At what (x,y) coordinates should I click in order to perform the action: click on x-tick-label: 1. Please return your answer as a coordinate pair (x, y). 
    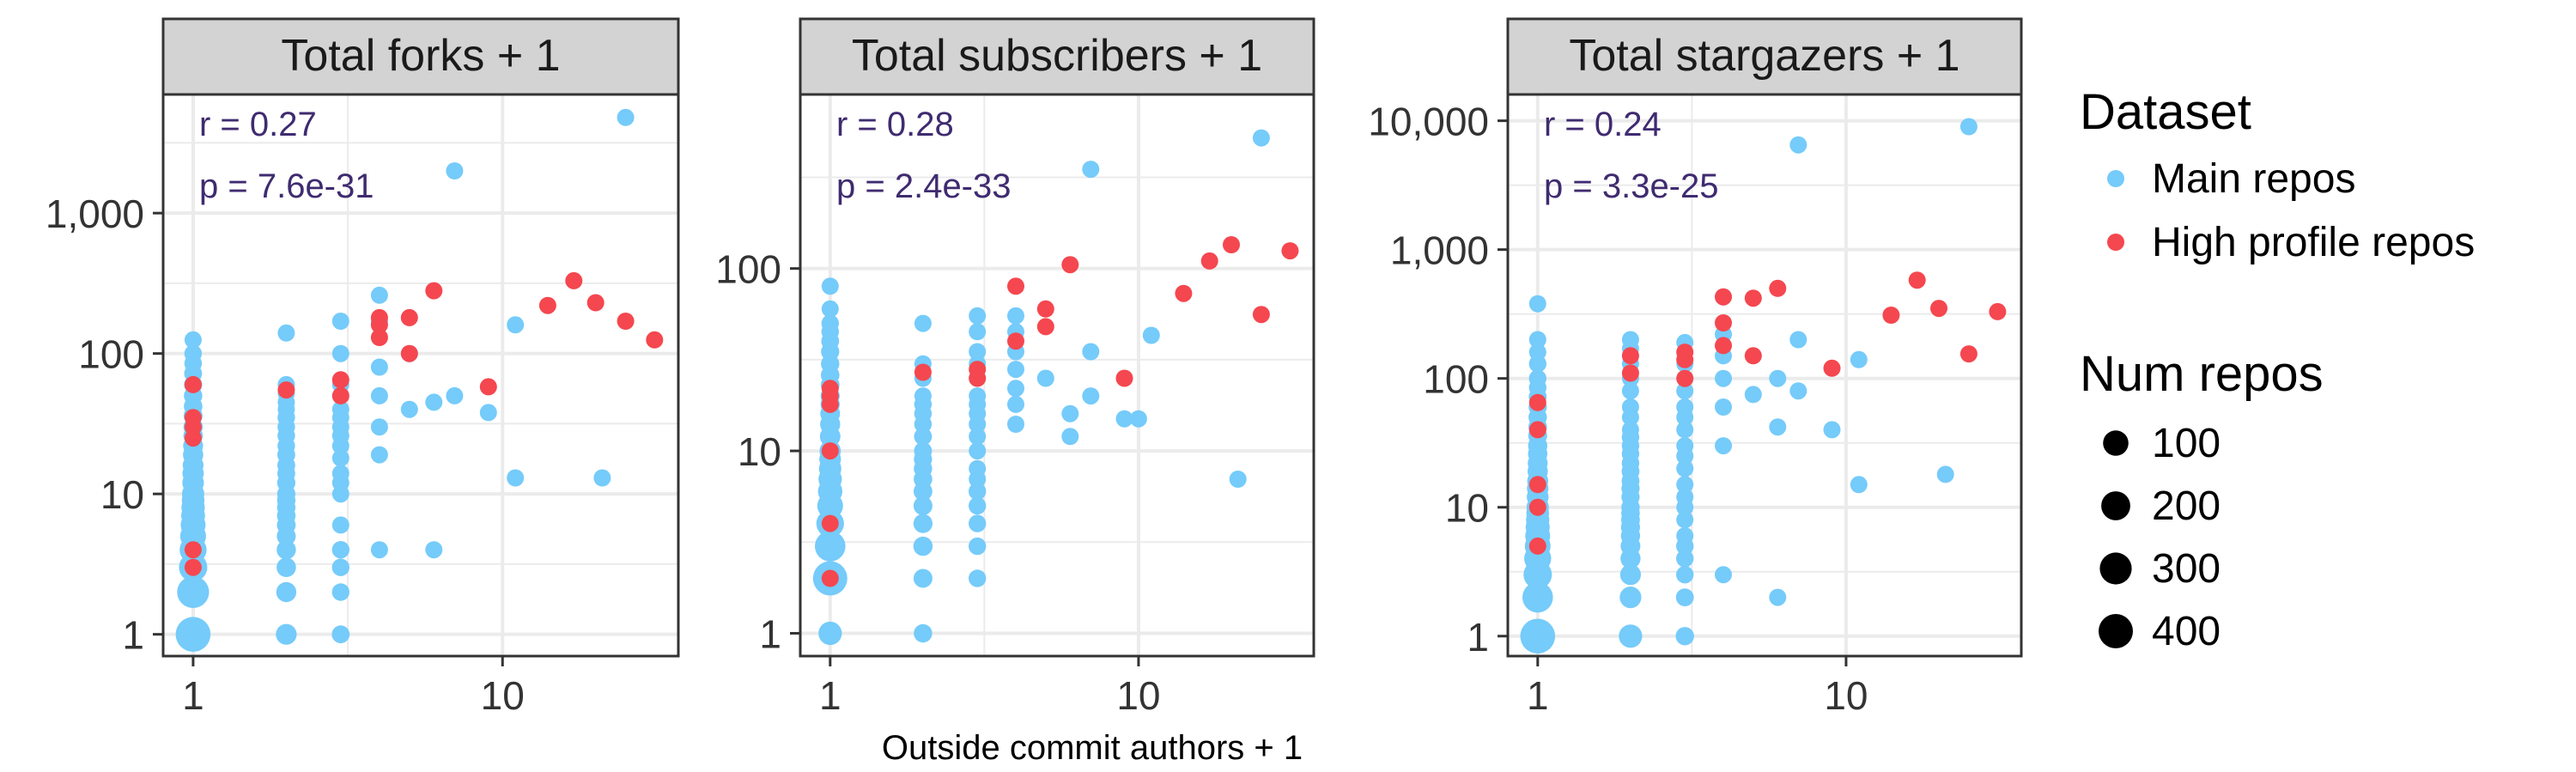
    Looking at the image, I should click on (193, 695).